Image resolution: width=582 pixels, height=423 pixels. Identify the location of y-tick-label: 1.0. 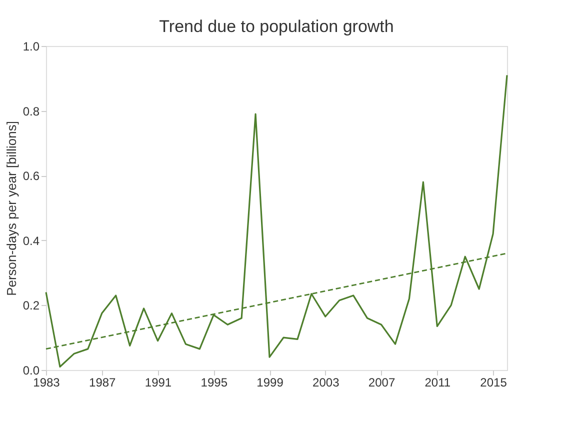
(31, 47).